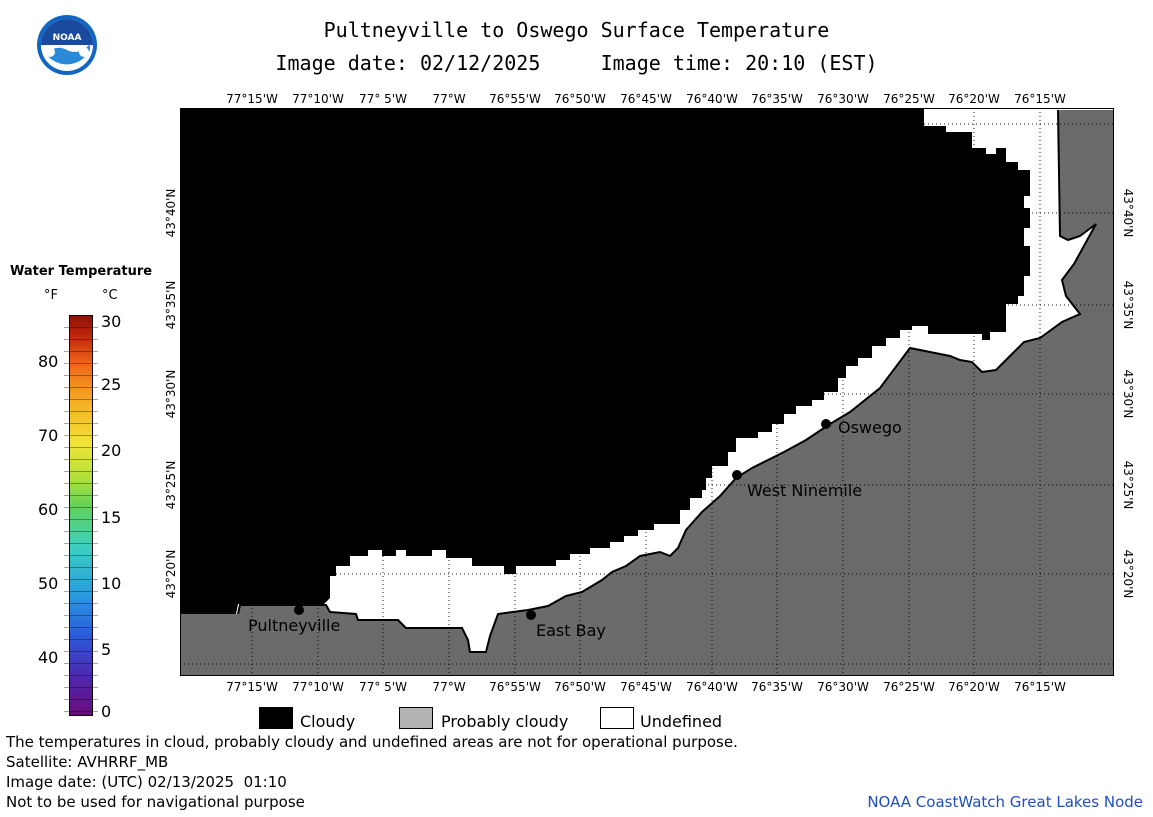 This screenshot has width=1153, height=817. What do you see at coordinates (81, 271) in the screenshot?
I see `scale-title: Water Temperature` at bounding box center [81, 271].